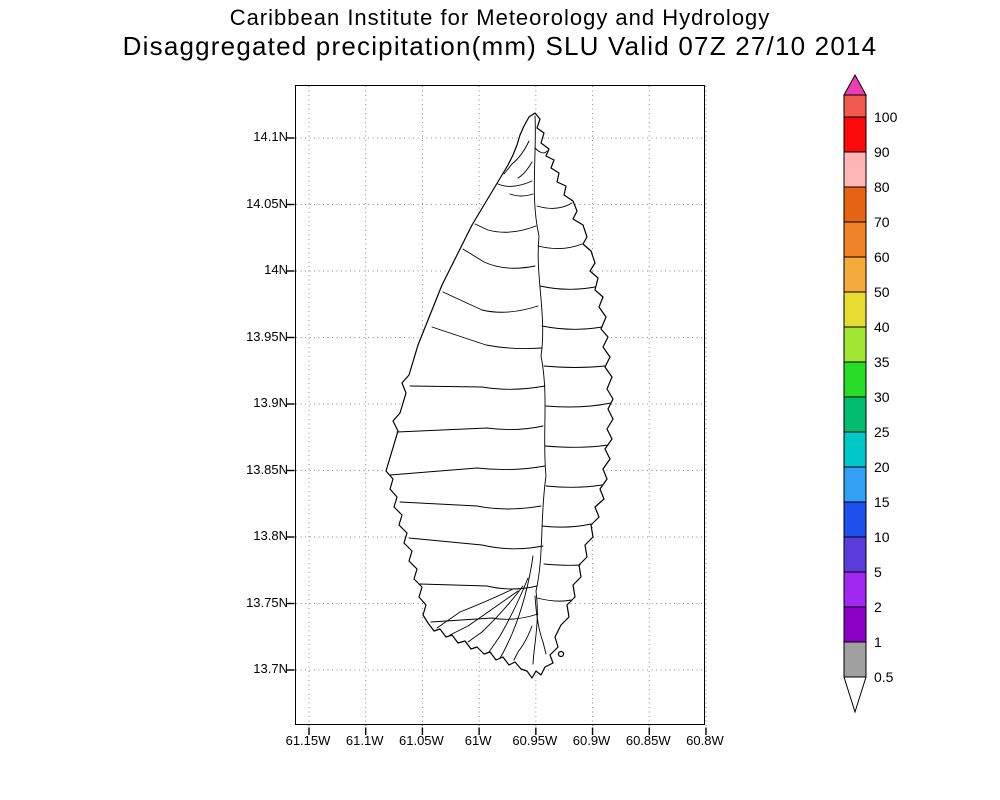  Describe the element at coordinates (267, 336) in the screenshot. I see `y-axis-label: 13.95N` at that location.